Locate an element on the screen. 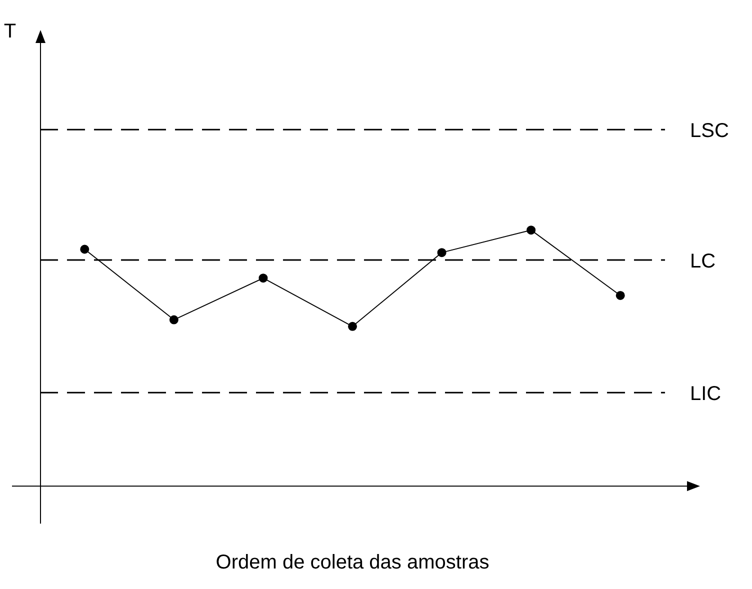 Image resolution: width=752 pixels, height=589 pixels. ref-line-label: LIC is located at coordinates (706, 394).